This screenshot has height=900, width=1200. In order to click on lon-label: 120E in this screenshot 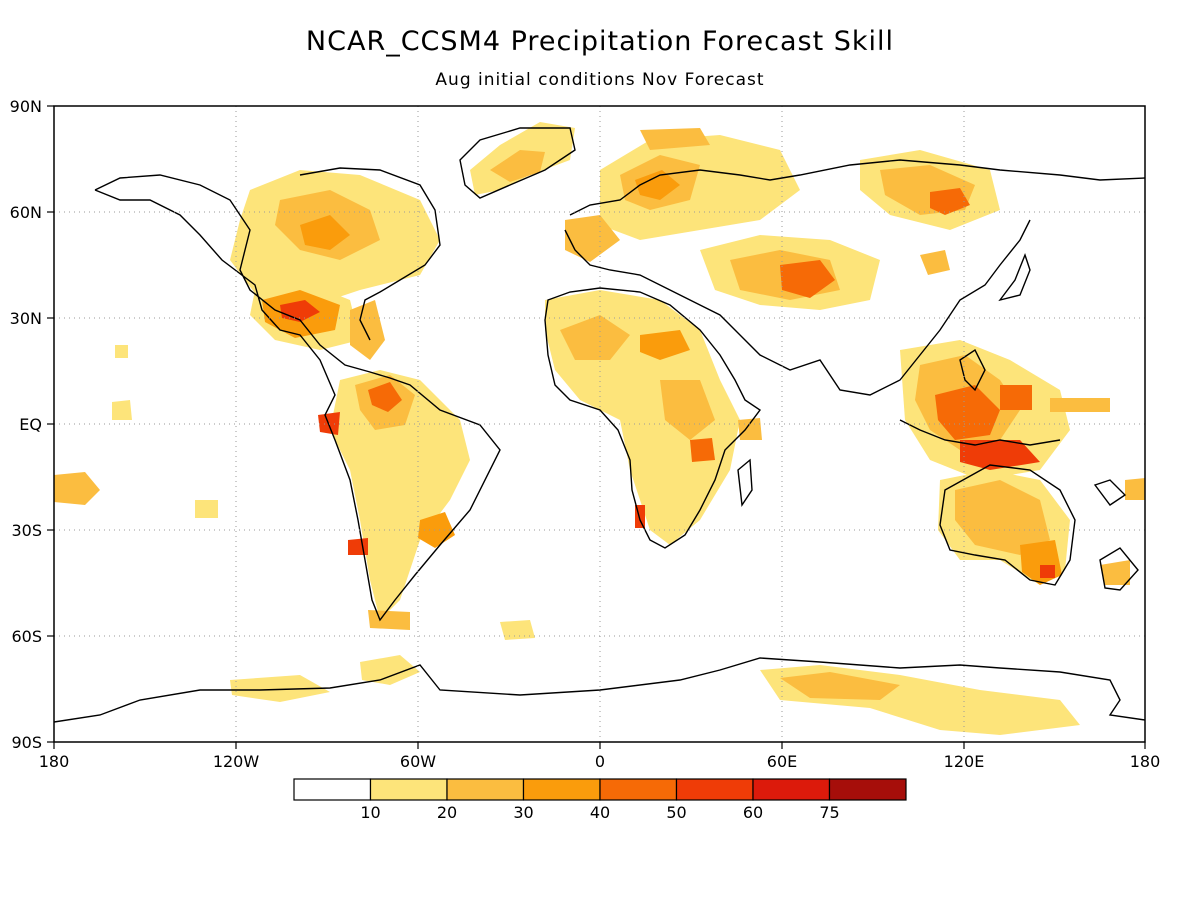, I will do `click(964, 761)`.